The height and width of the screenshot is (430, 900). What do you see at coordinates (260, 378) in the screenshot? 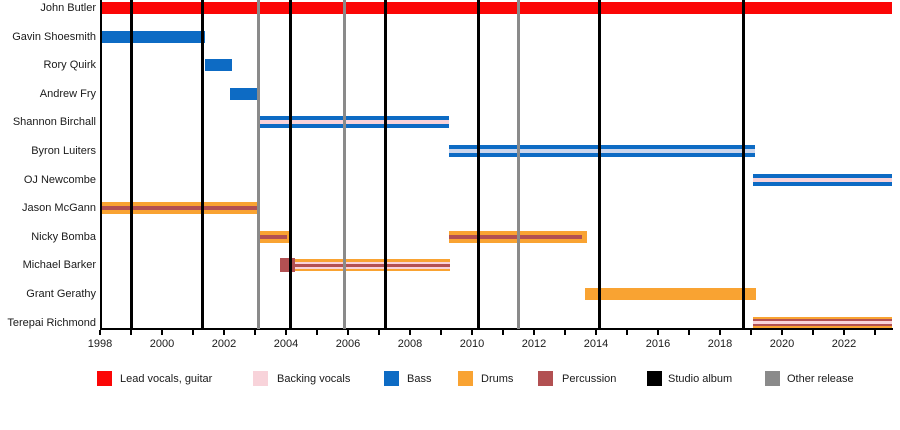
I see `legend-swatch-backing-vocals` at bounding box center [260, 378].